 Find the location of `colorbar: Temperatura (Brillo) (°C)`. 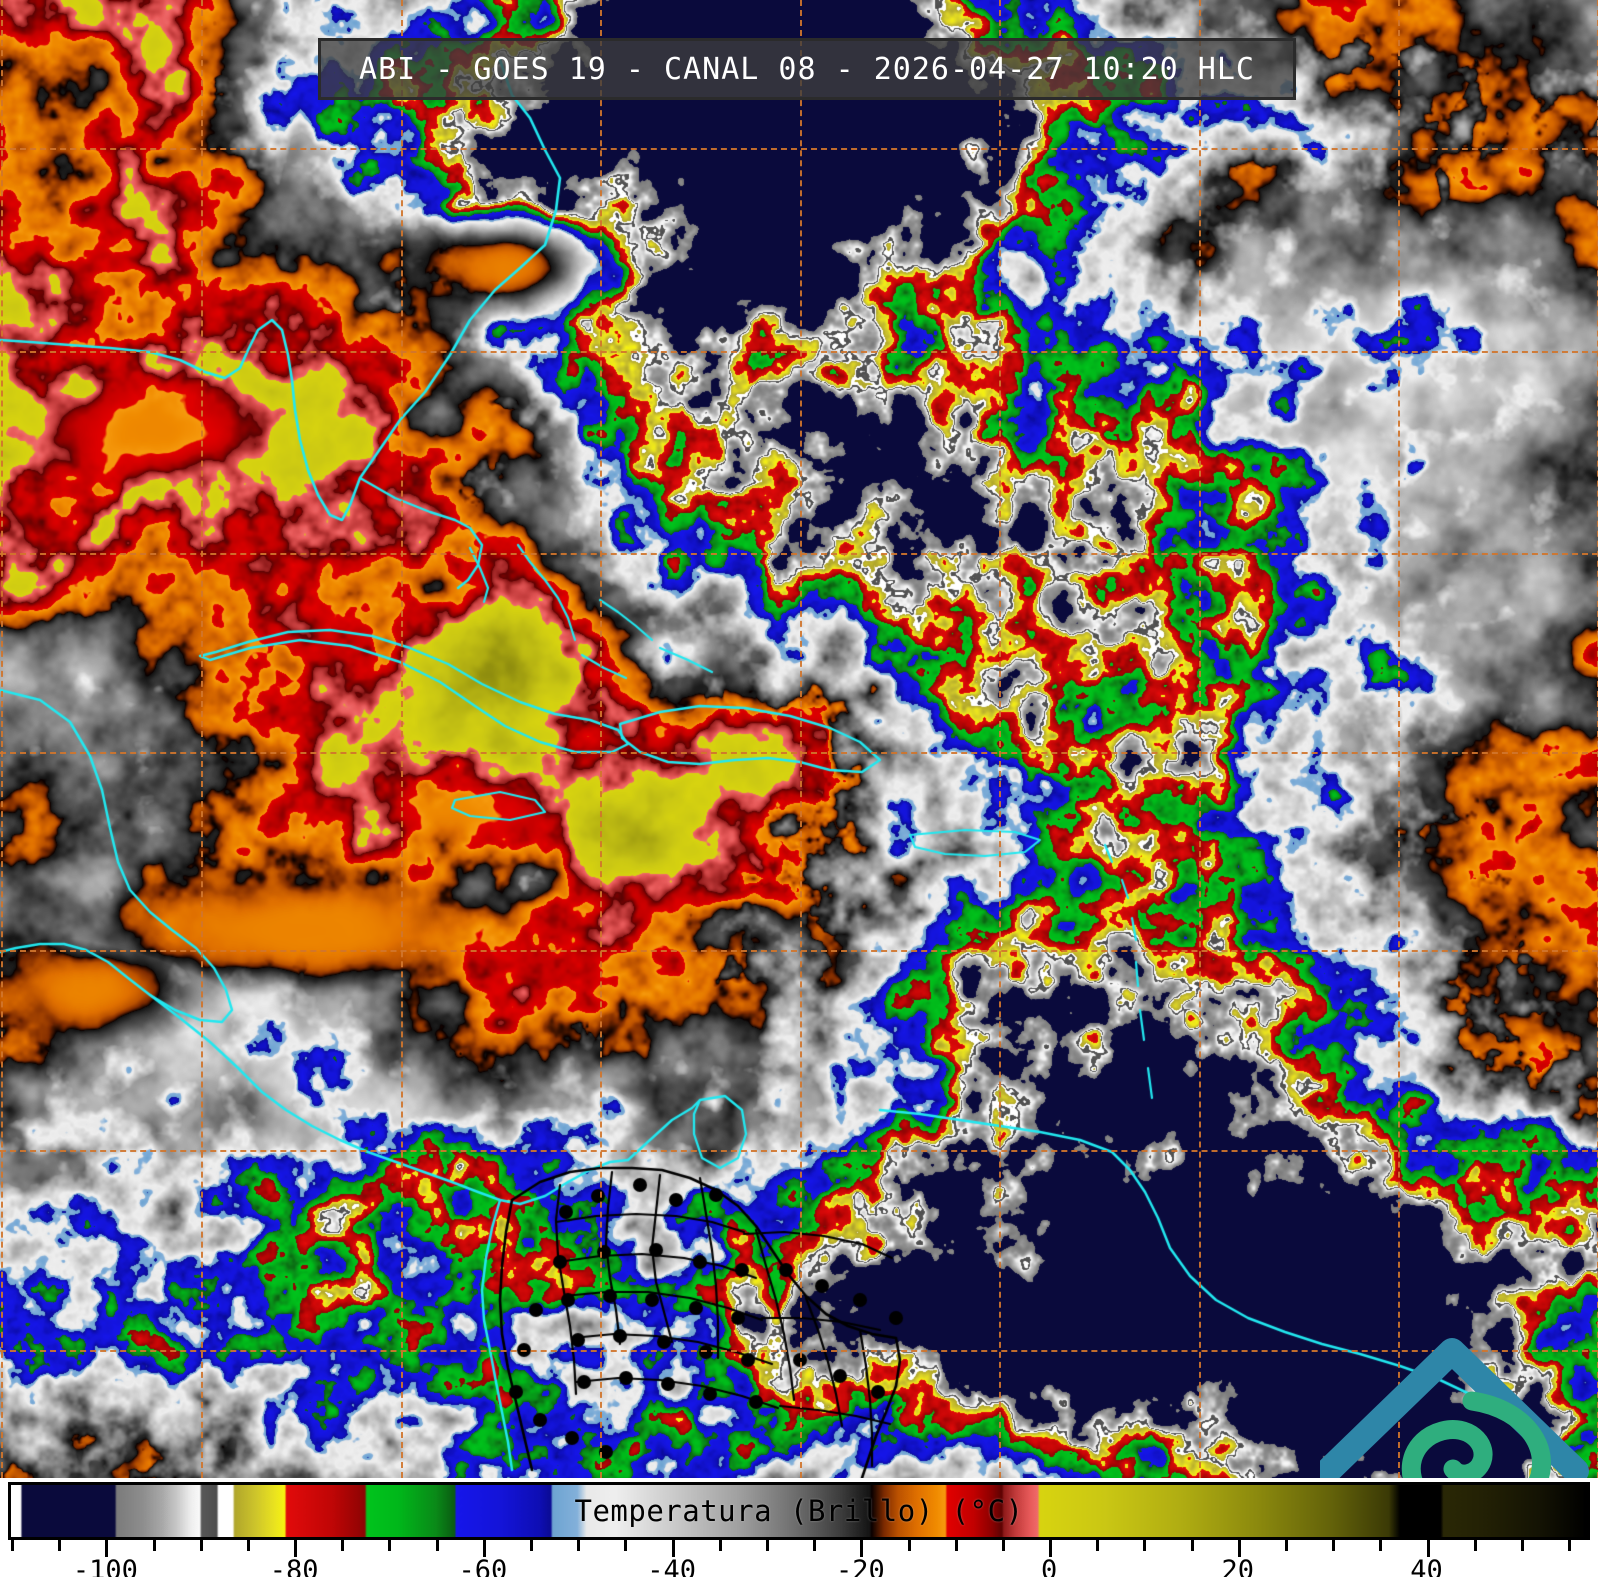

colorbar: Temperatura (Brillo) (°C) is located at coordinates (799, 1511).